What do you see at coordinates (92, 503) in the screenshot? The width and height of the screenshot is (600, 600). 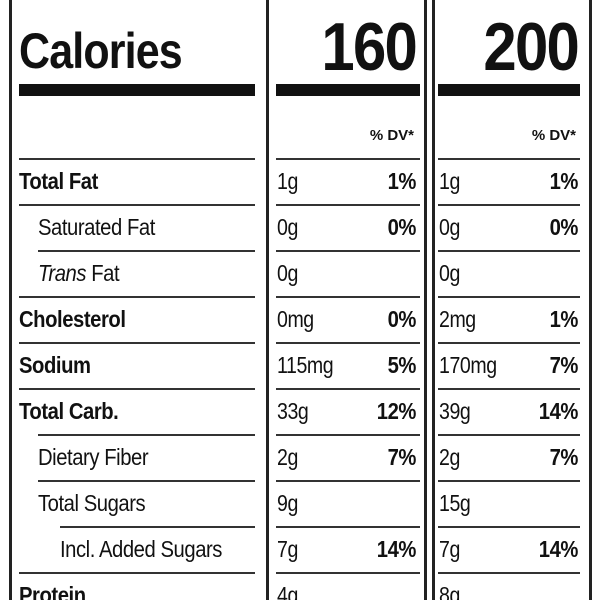 I see `nutrient-name: Total Sugars` at bounding box center [92, 503].